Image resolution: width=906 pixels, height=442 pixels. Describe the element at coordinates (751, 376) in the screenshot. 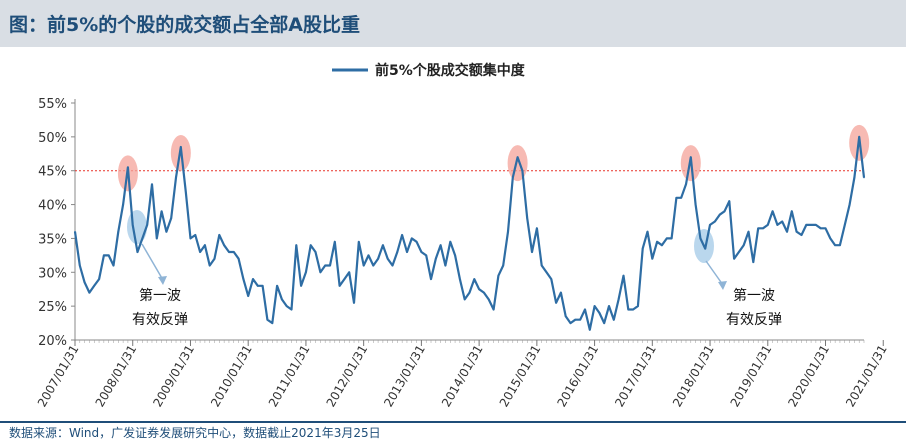

I see `x-tick-label: 2019/01/31` at that location.